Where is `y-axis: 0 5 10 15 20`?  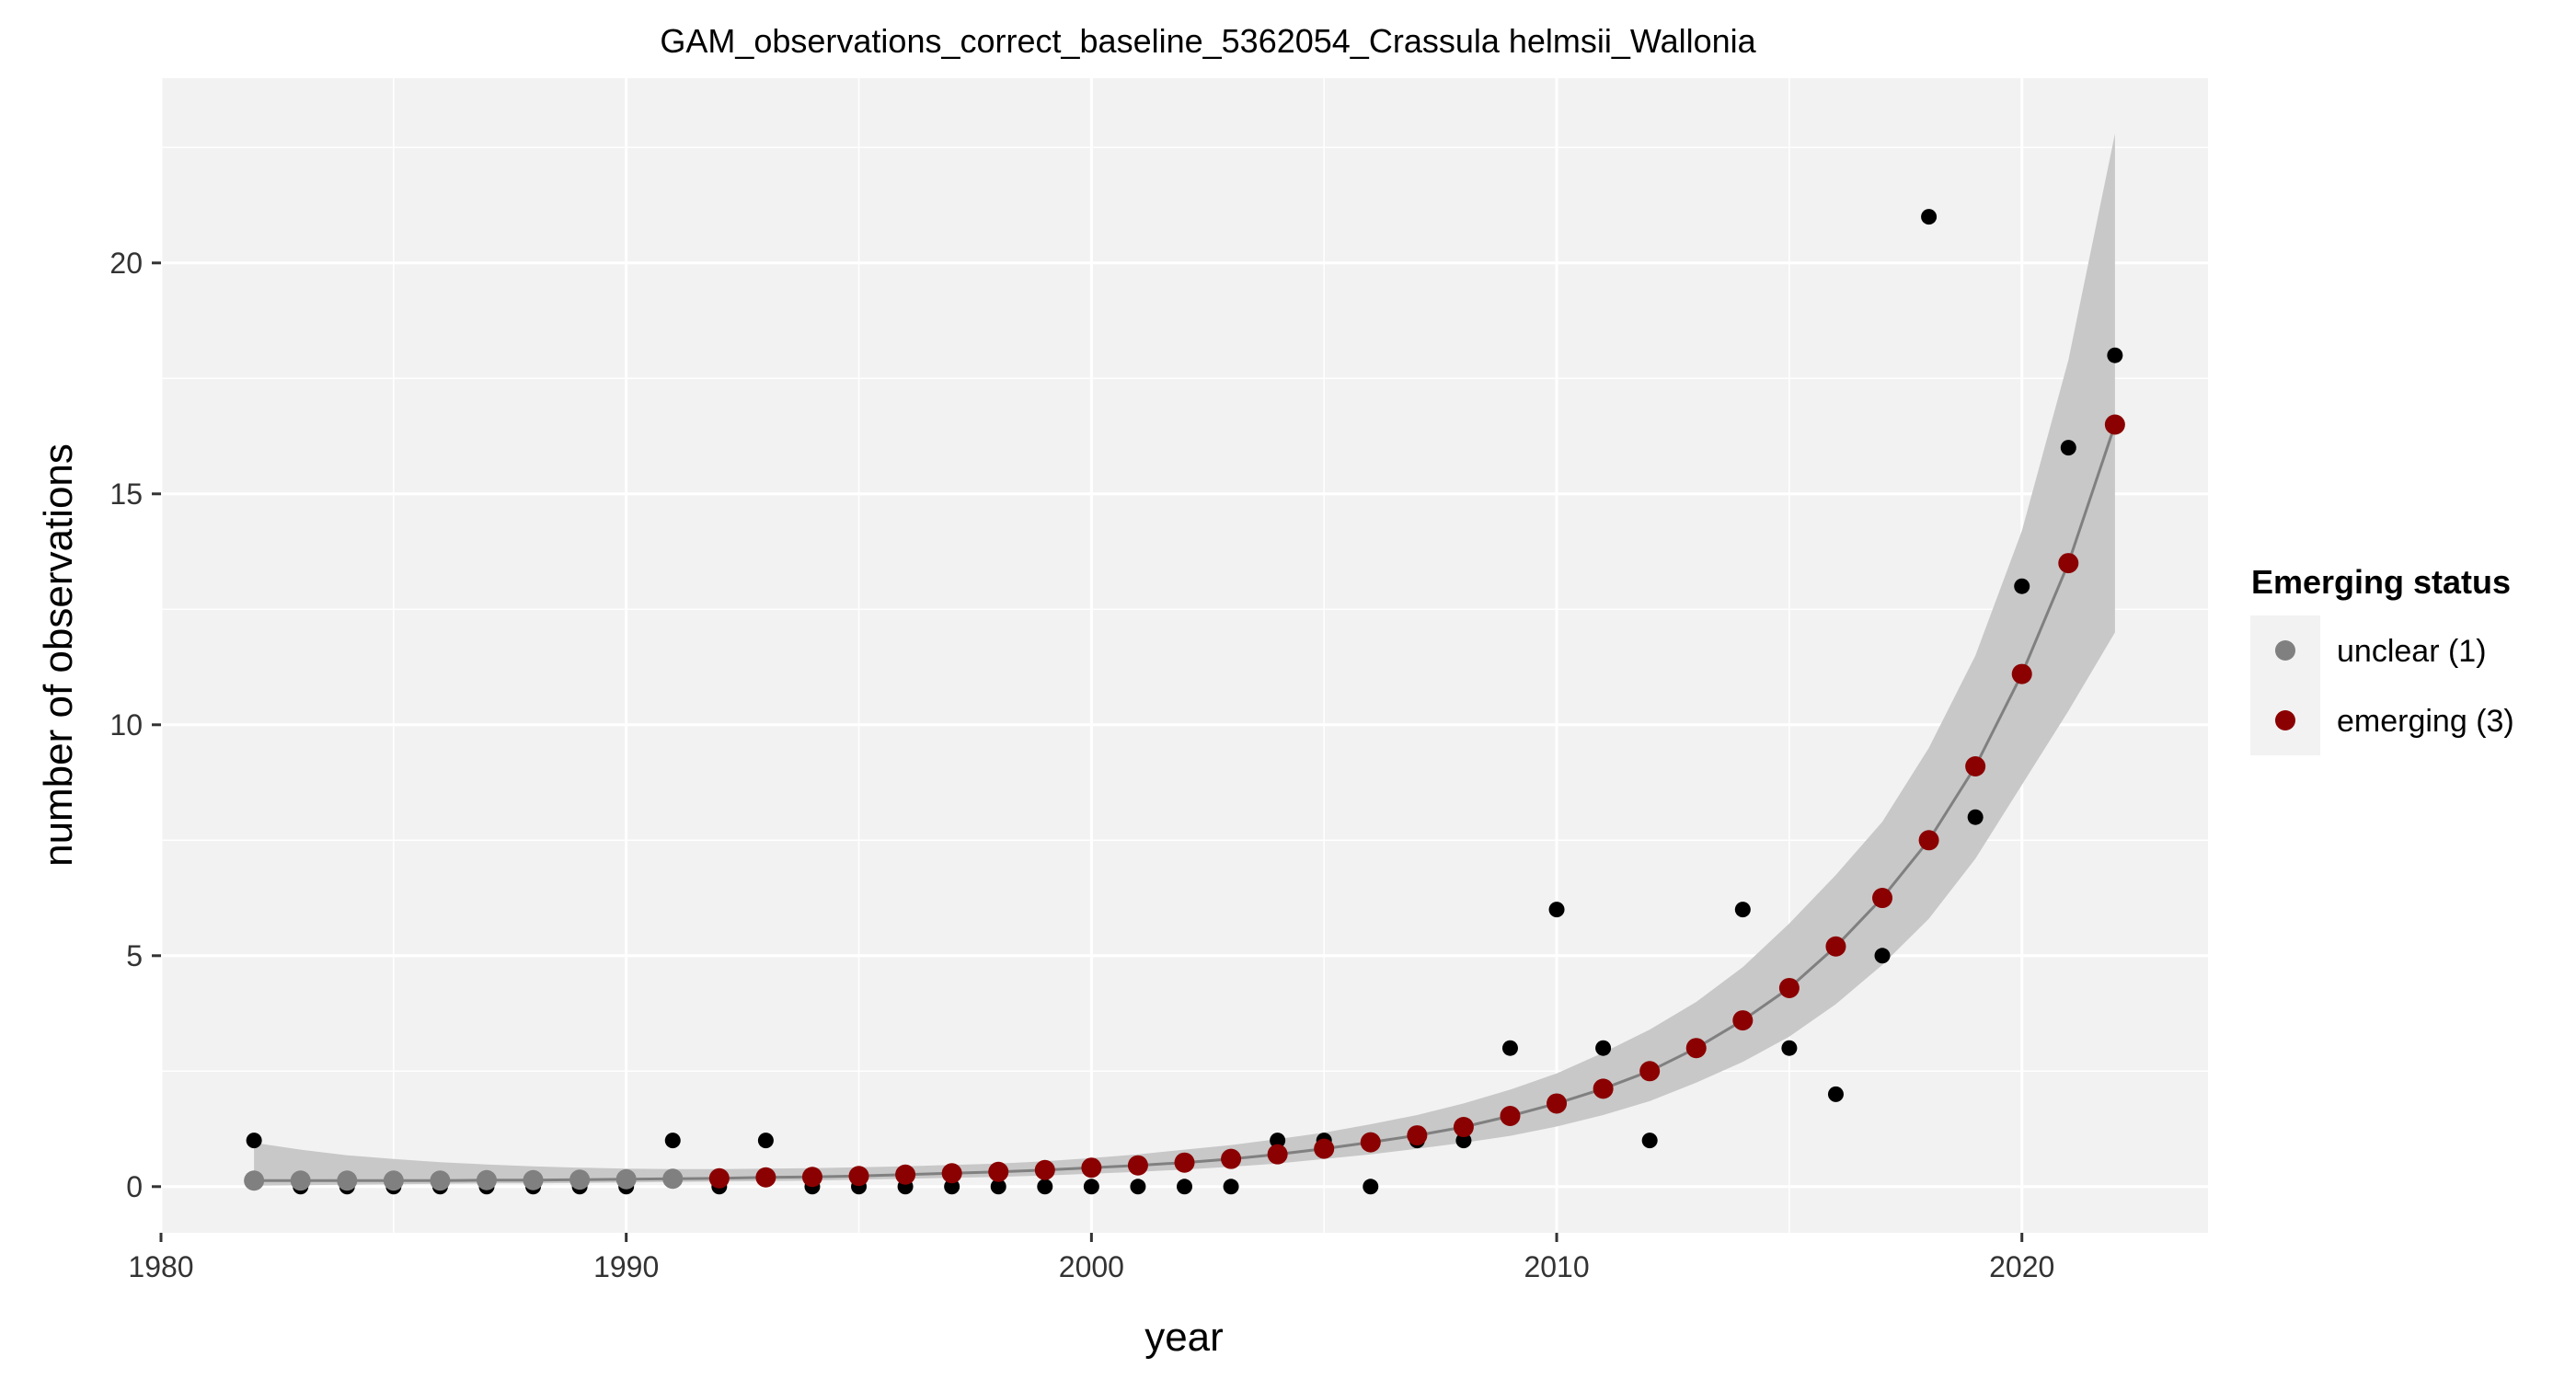 y-axis: 0 5 10 15 20 is located at coordinates (135, 725).